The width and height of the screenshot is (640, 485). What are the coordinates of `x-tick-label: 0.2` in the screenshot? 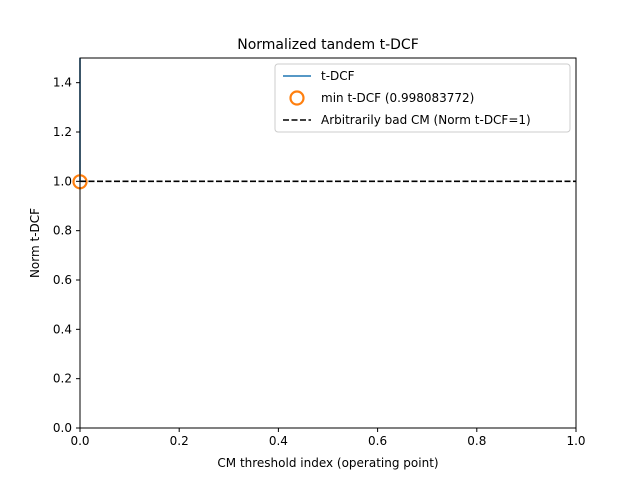 It's located at (179, 441).